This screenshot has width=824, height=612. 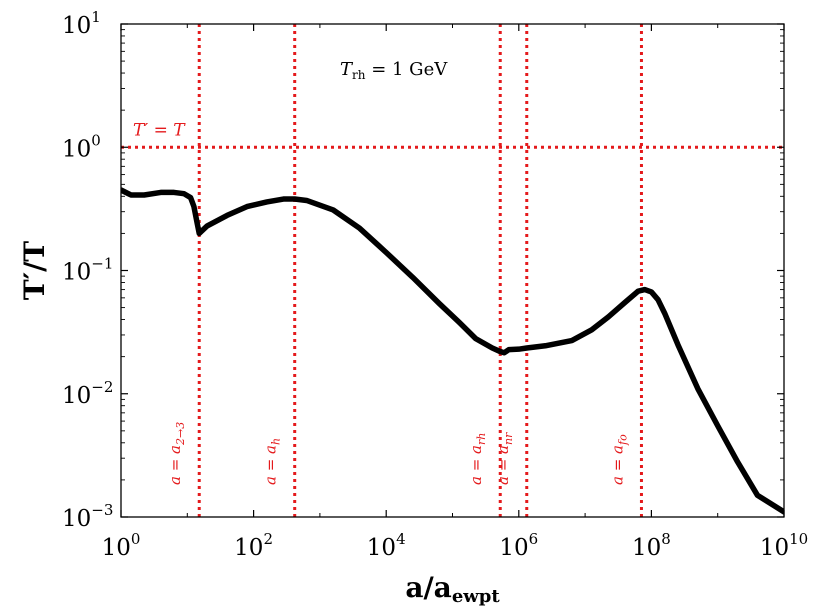 What do you see at coordinates (651, 545) in the screenshot?
I see `x-tick-label: 10⁸` at bounding box center [651, 545].